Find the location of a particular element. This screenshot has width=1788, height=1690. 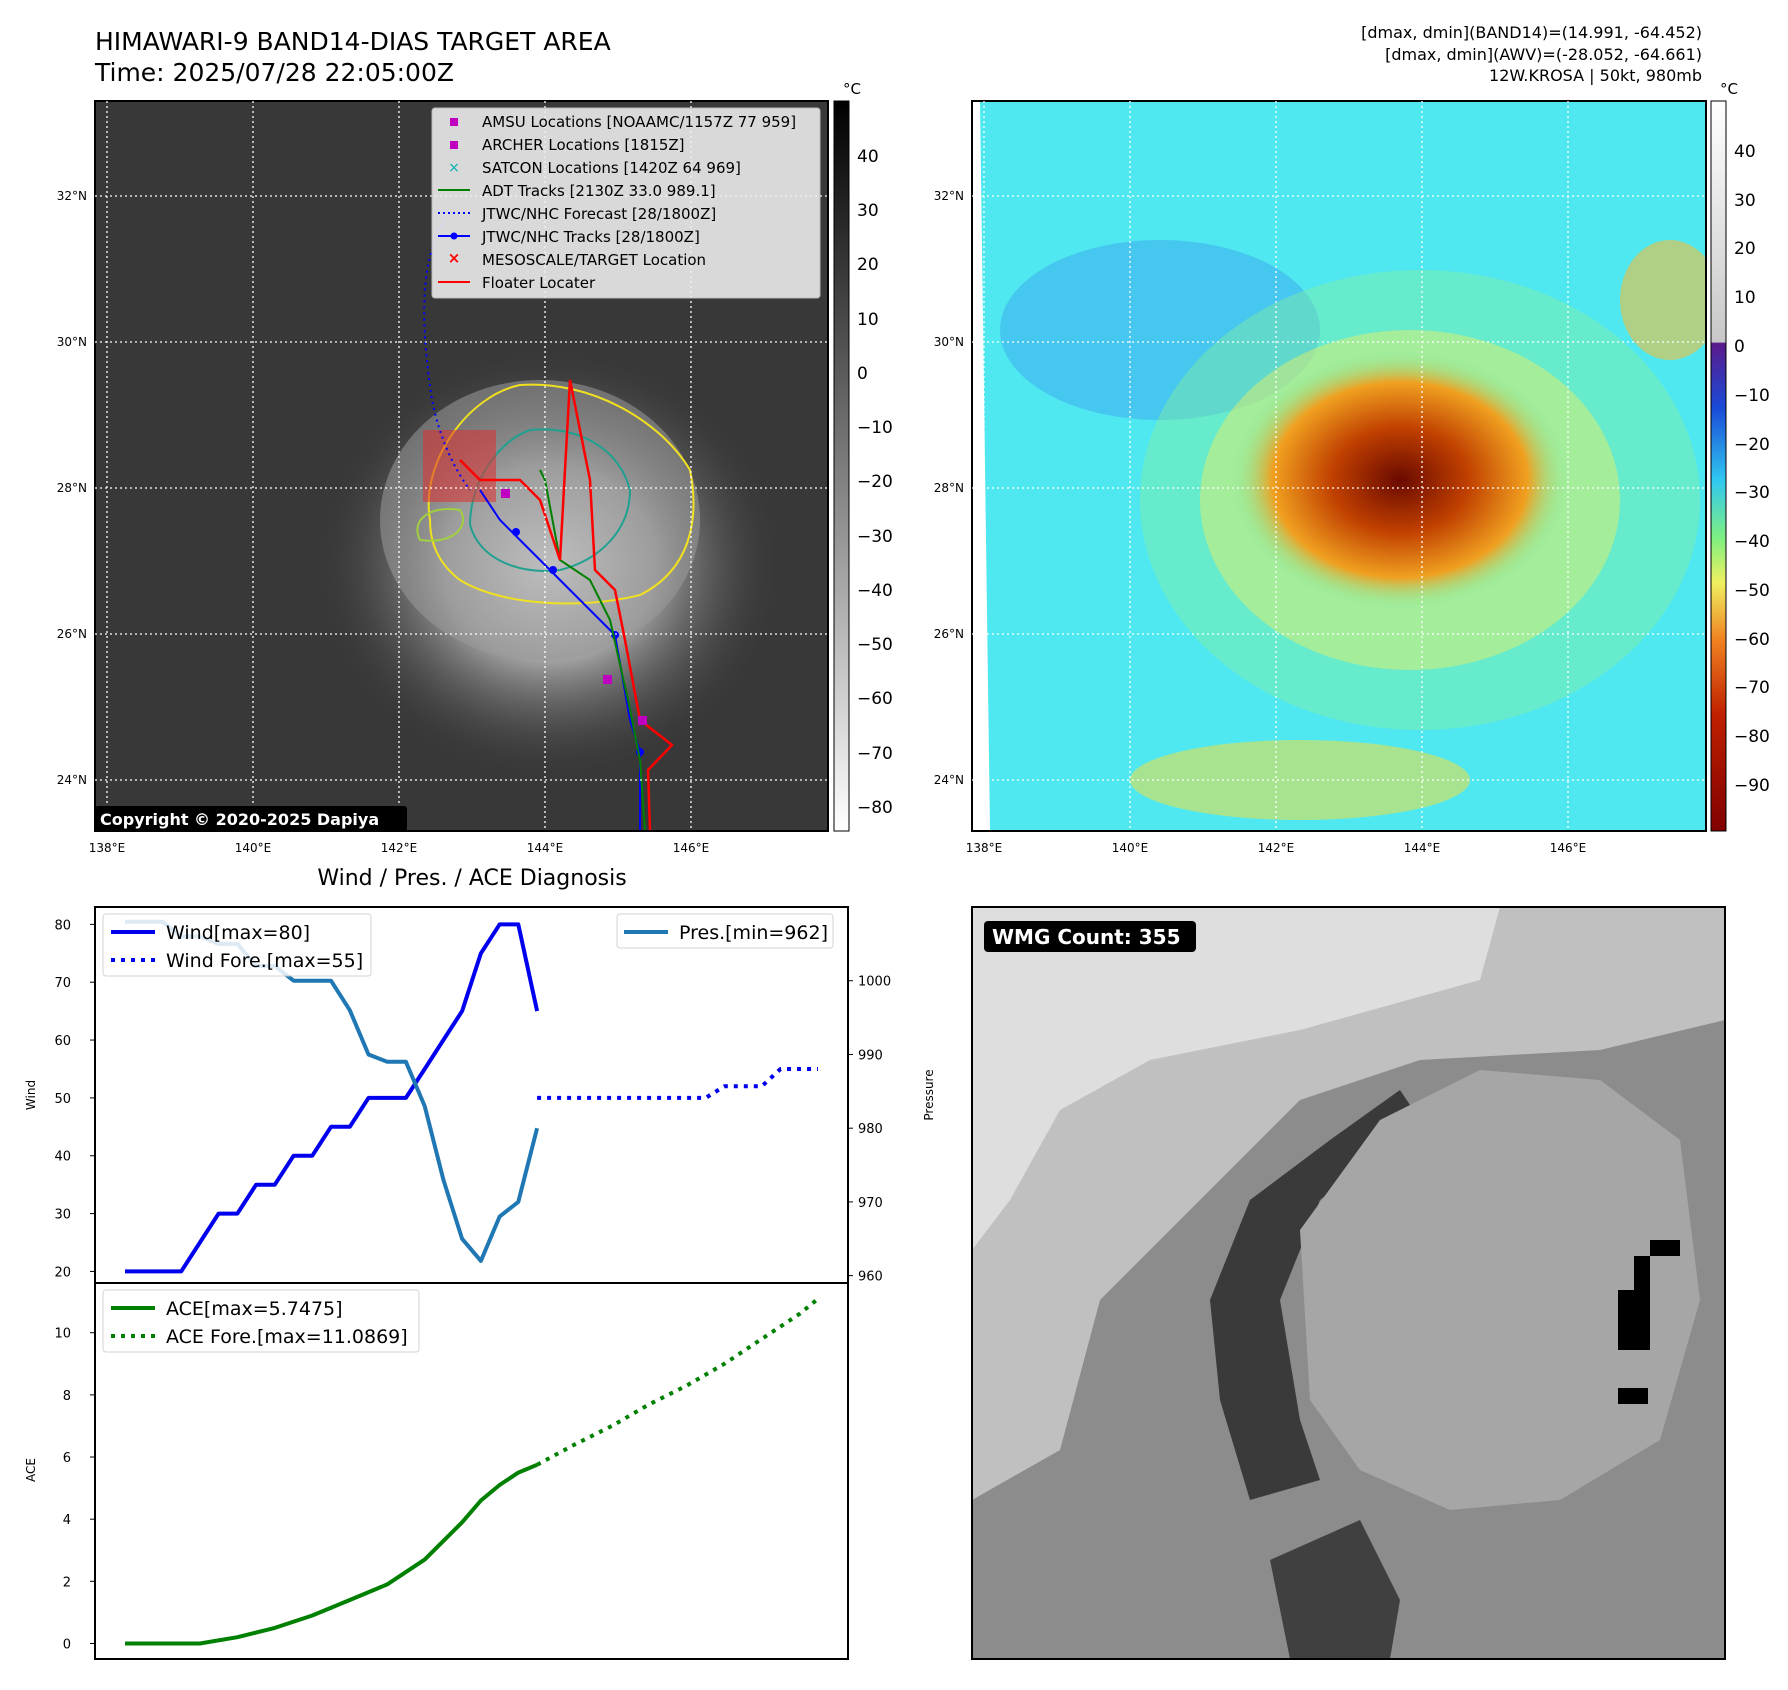

colorbar-color-tick: 20 is located at coordinates (1745, 249).